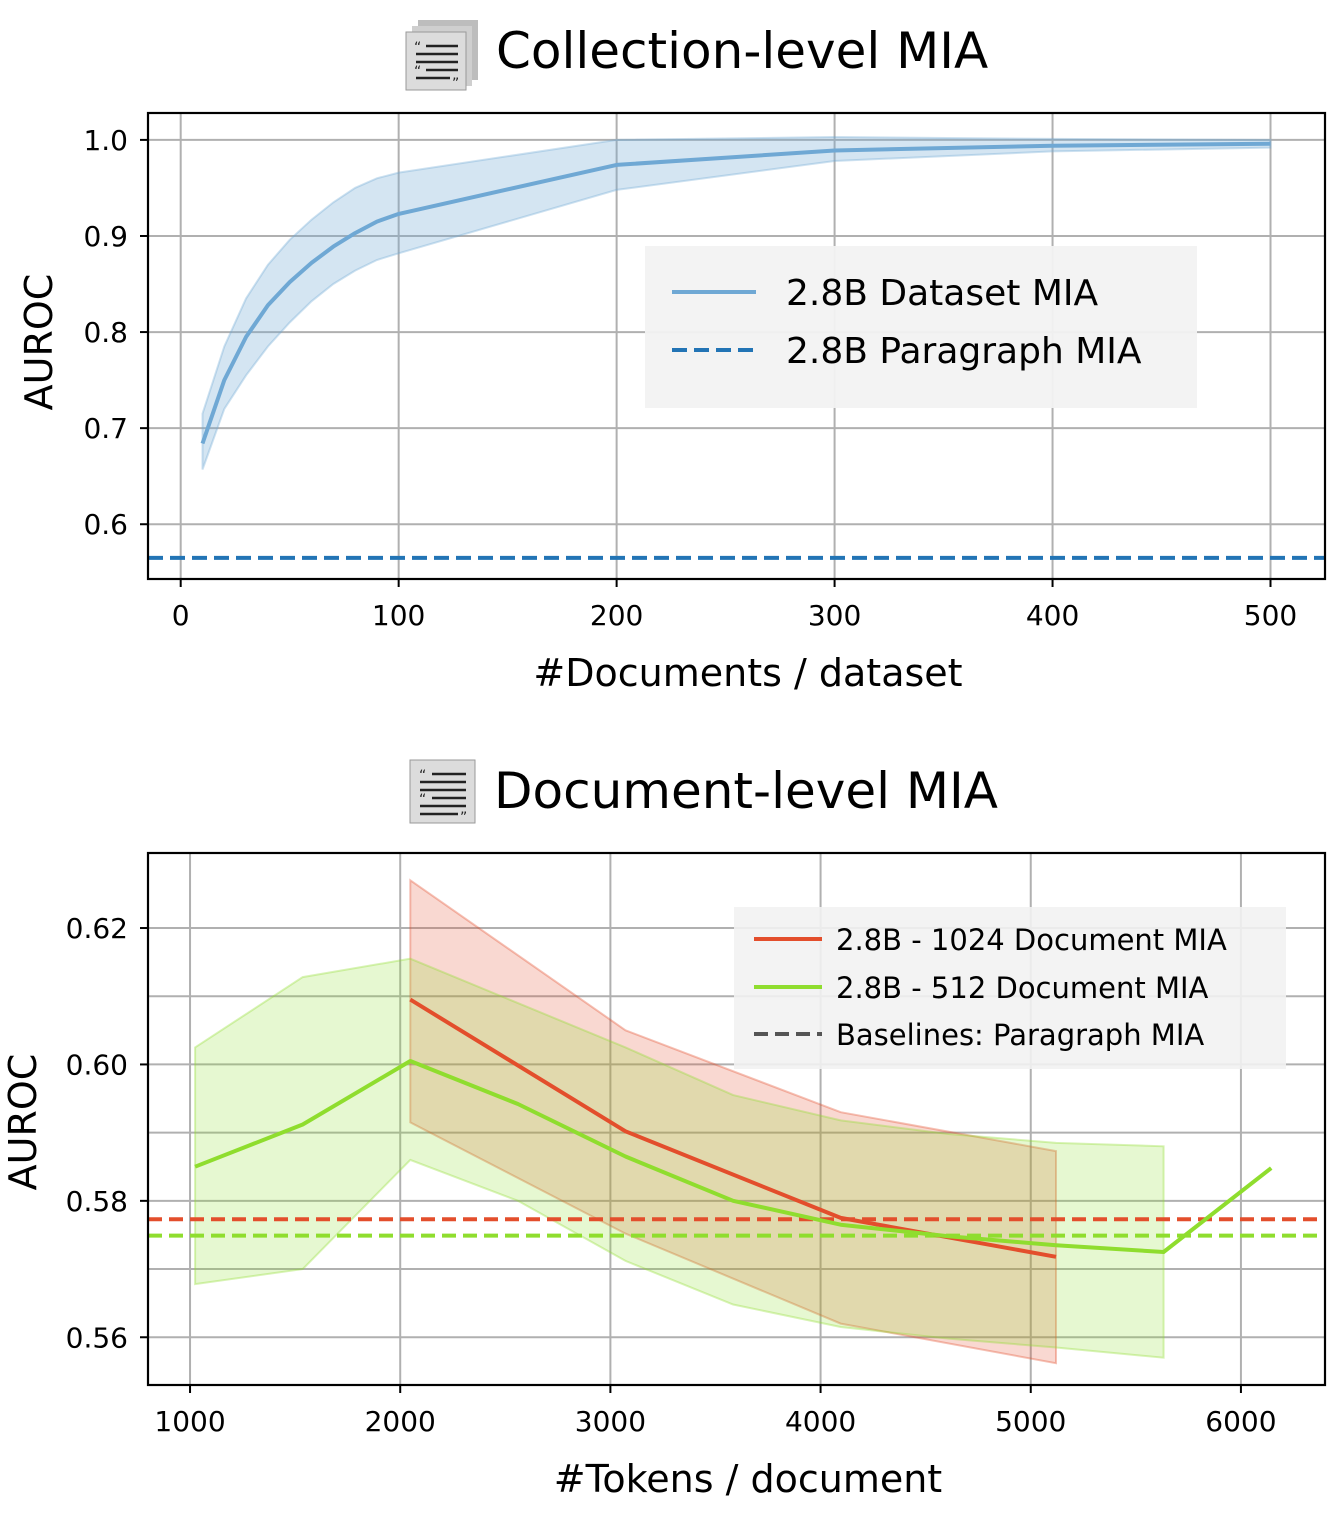 The image size is (1329, 1519). Describe the element at coordinates (1030, 1421) in the screenshot. I see `x-tick-label: 5000` at that location.